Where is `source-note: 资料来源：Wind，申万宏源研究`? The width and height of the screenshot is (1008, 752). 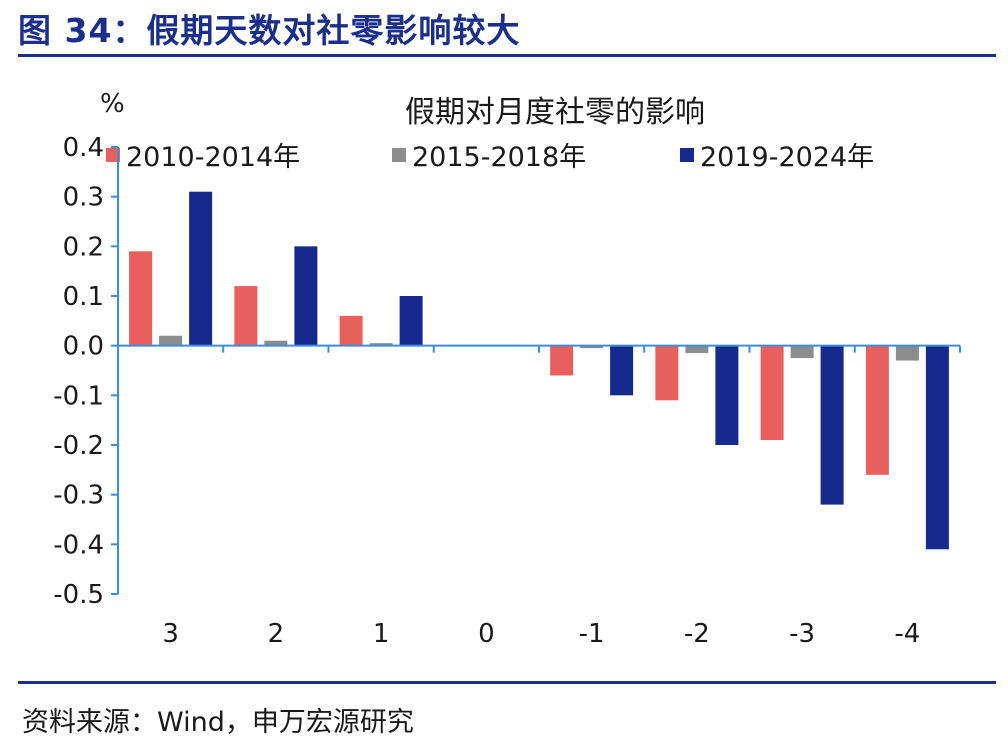
source-note: 资料来源：Wind，申万宏源研究 is located at coordinates (218, 722).